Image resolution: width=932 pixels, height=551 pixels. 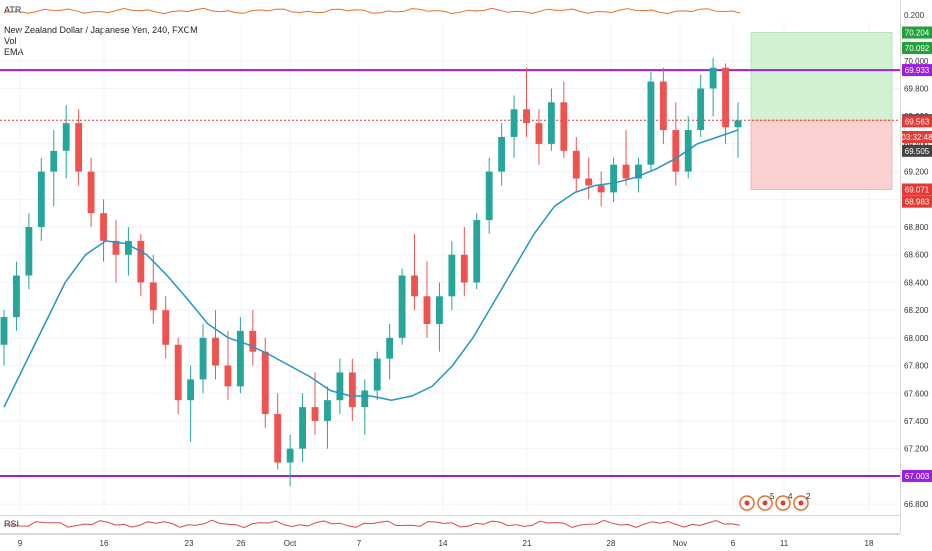 What do you see at coordinates (916, 449) in the screenshot?
I see `y-tick-label-14: 67.200` at bounding box center [916, 449].